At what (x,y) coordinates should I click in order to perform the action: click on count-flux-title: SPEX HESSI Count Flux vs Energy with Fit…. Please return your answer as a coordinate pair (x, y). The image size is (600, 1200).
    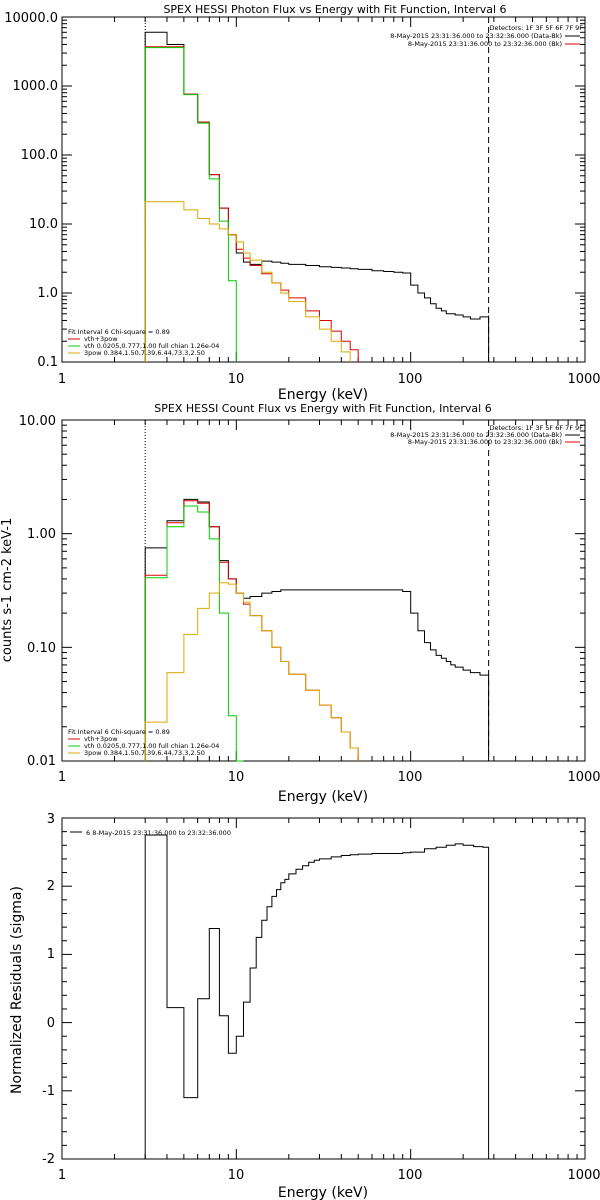
    Looking at the image, I should click on (322, 408).